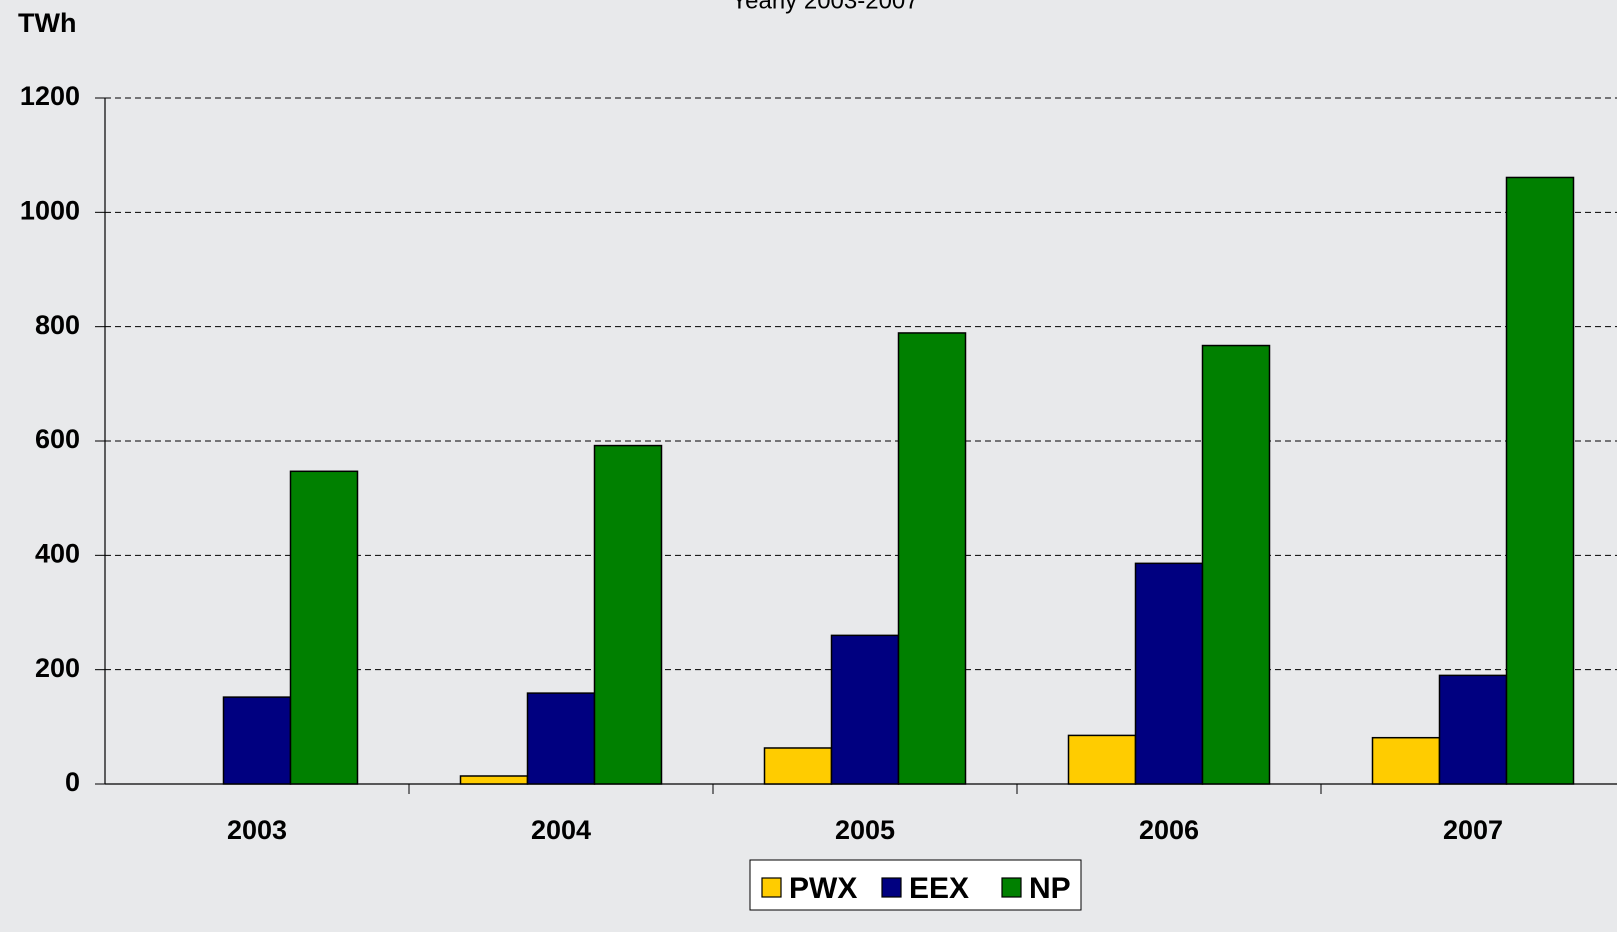 Image resolution: width=1617 pixels, height=932 pixels. Describe the element at coordinates (57, 439) in the screenshot. I see `y-tick-label: 600` at that location.